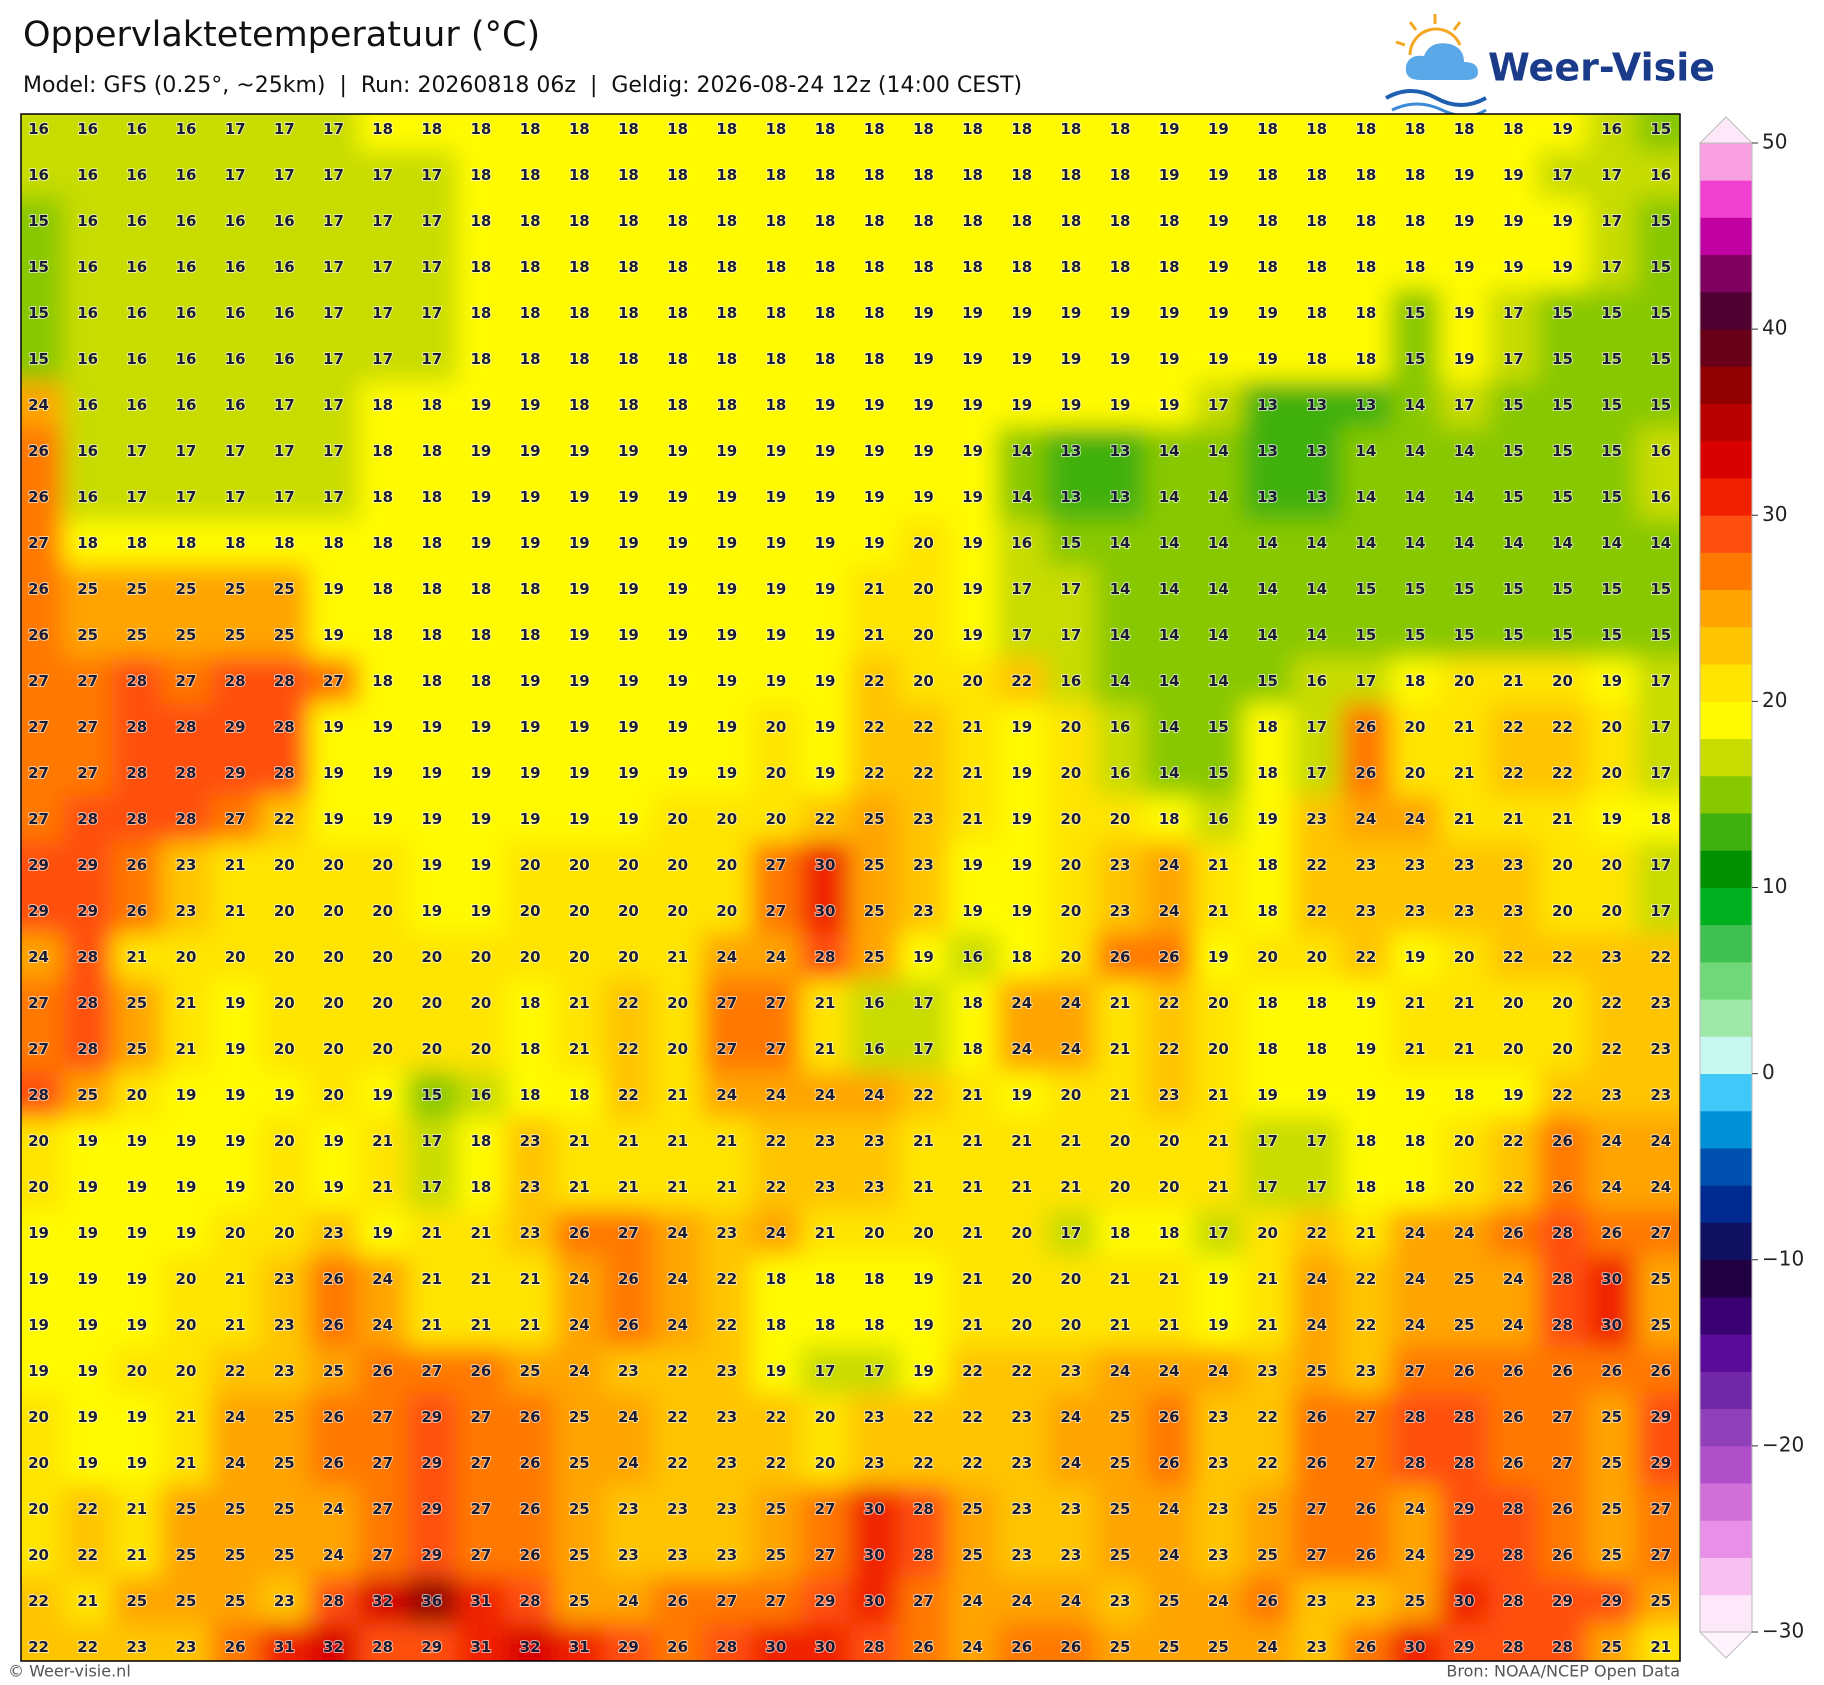 This screenshot has height=1685, width=1824. What do you see at coordinates (923, 773) in the screenshot?
I see `temperature-value: 22` at bounding box center [923, 773].